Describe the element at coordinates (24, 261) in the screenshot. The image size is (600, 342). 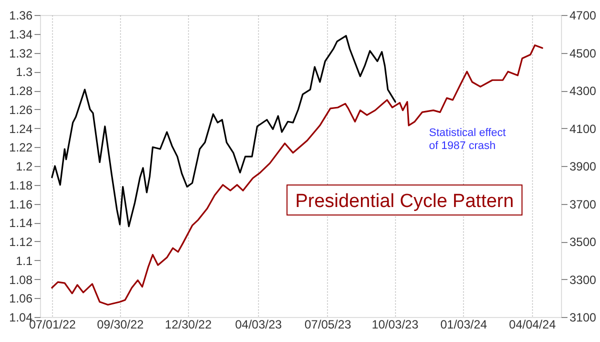
I see `y-tick-label: 1.1` at that location.